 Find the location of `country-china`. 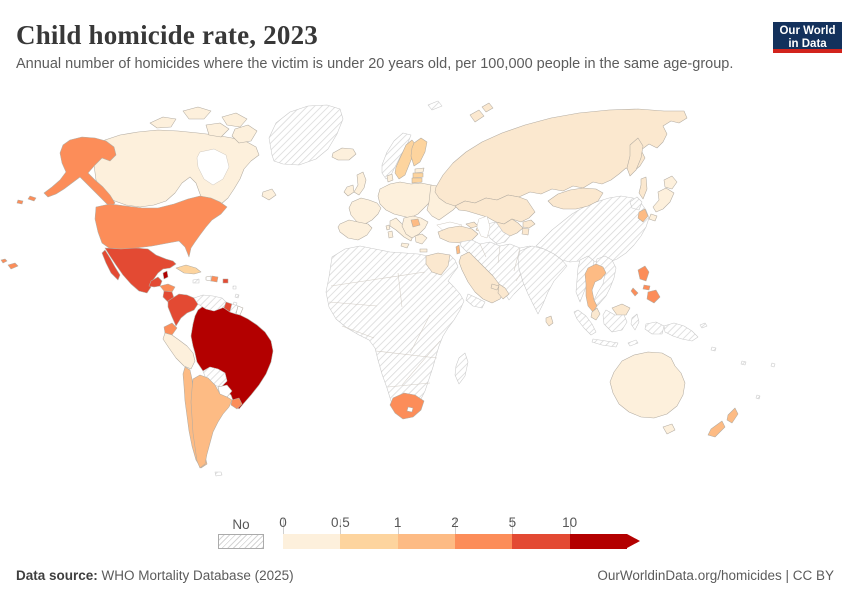

country-china is located at coordinates (592, 230).